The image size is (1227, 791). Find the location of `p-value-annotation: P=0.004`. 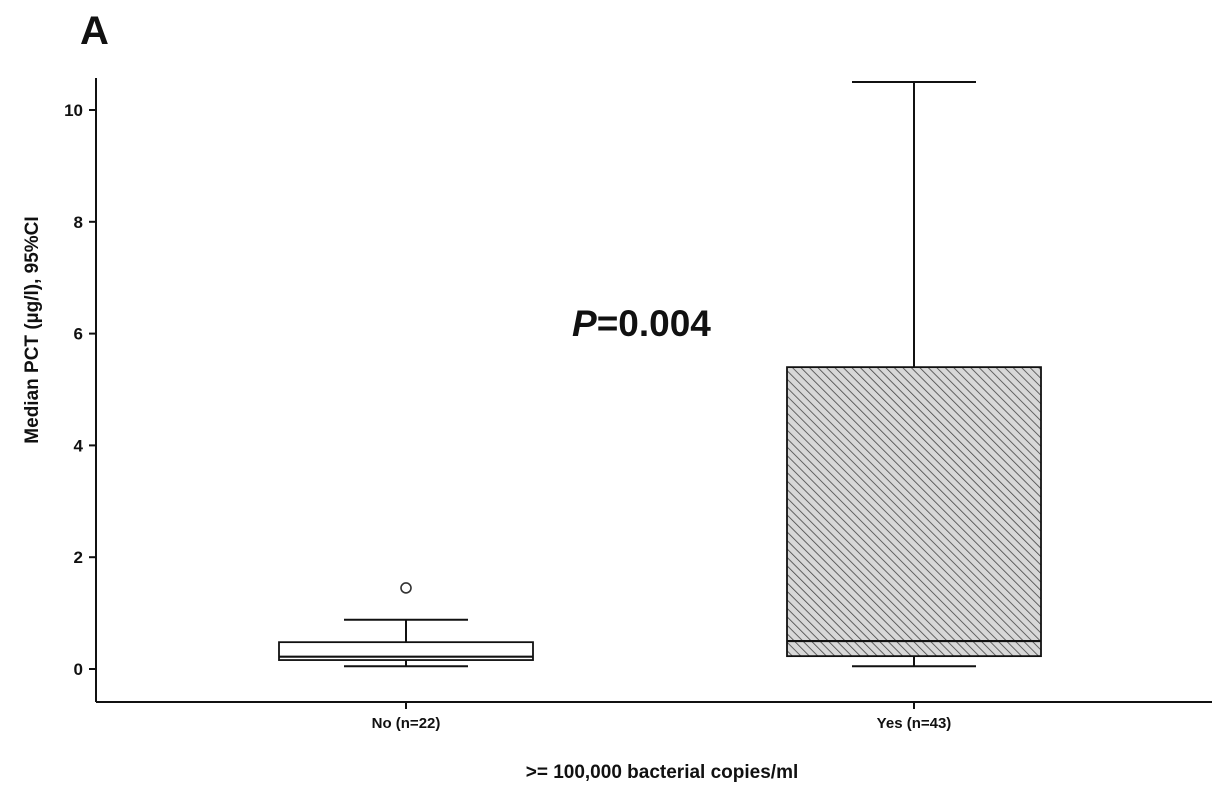

p-value-annotation: P=0.004 is located at coordinates (641, 323).